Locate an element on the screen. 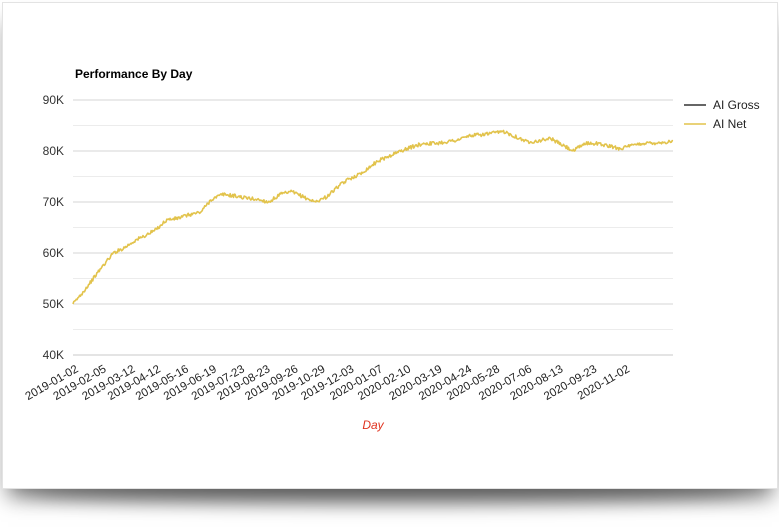  chart-title: Performance By Day is located at coordinates (134, 74).